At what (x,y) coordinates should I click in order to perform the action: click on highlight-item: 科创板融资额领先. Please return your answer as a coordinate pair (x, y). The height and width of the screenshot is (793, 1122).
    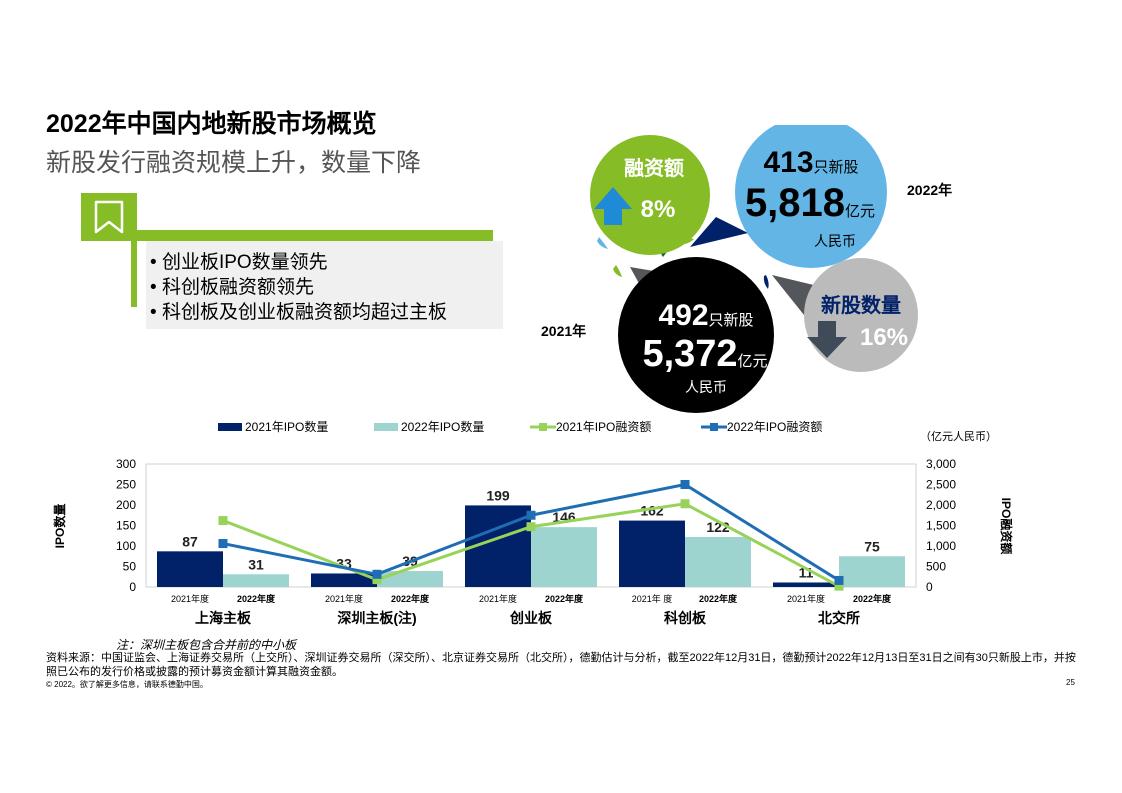
    Looking at the image, I should click on (326, 287).